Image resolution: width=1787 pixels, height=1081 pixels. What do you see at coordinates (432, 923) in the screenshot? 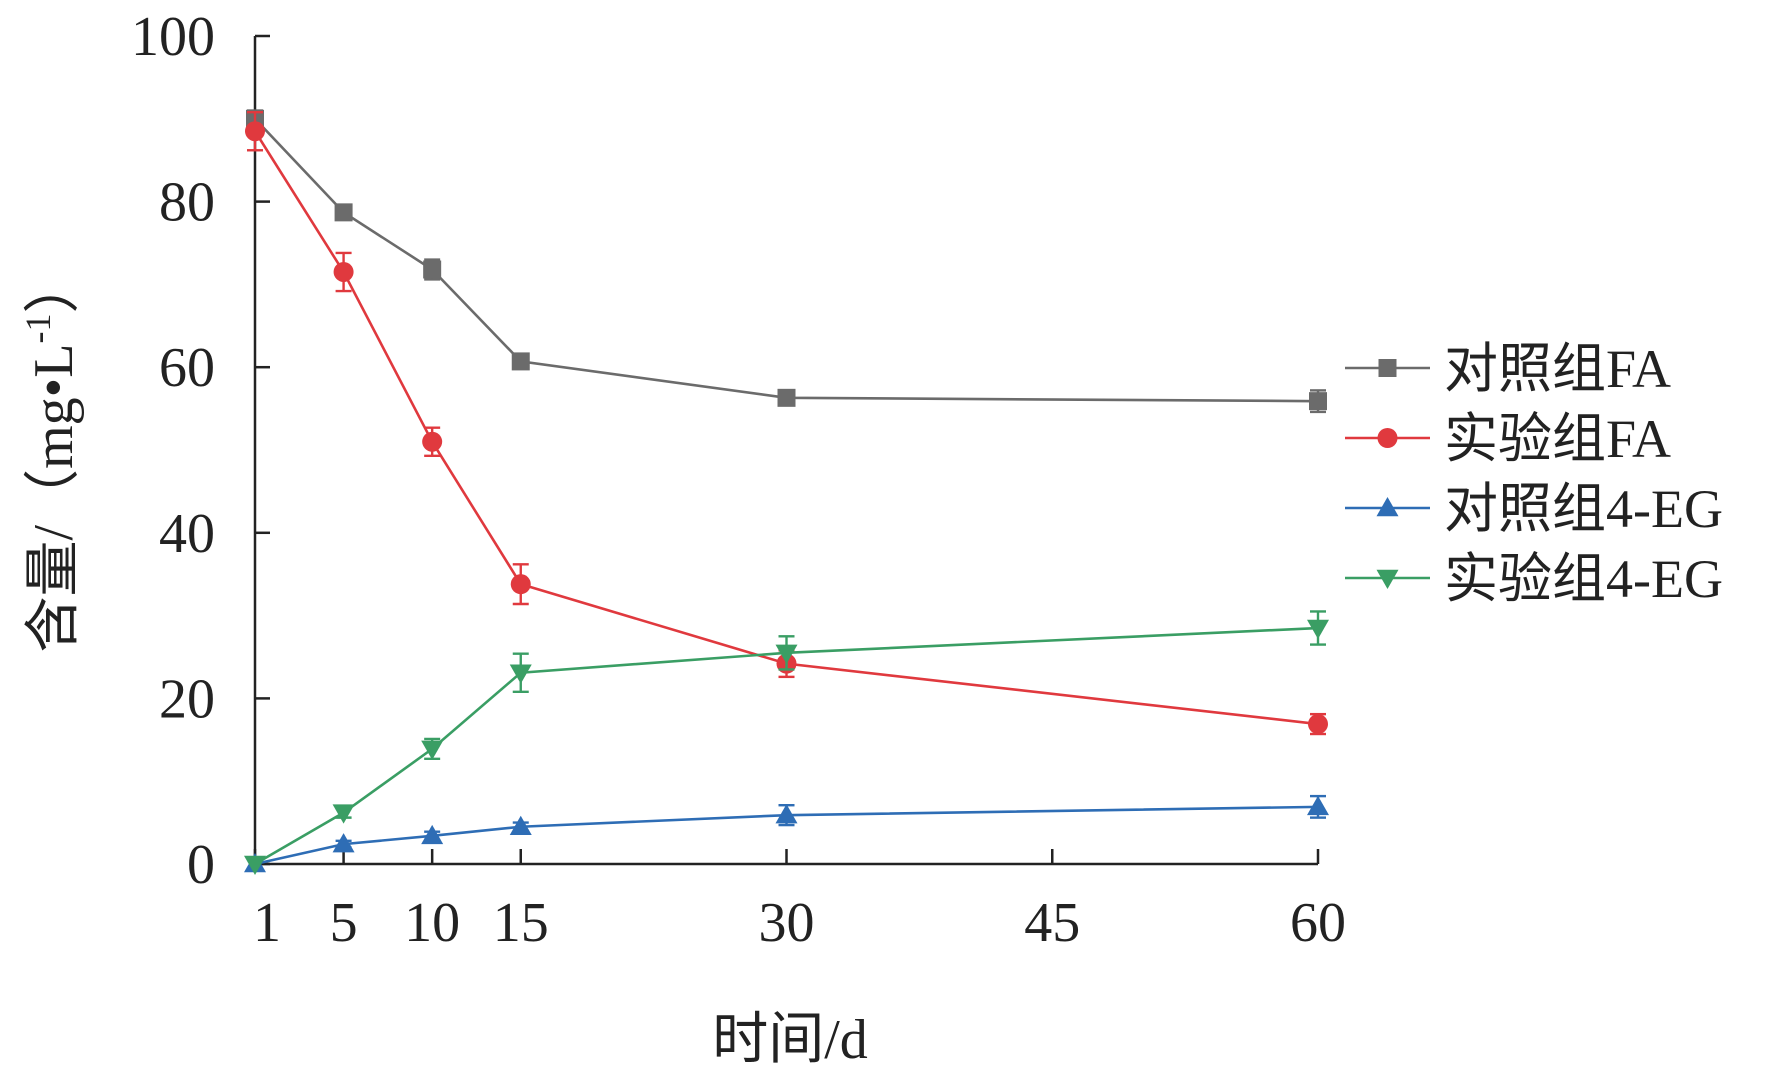
I see `x-tick-label: 10` at bounding box center [432, 923].